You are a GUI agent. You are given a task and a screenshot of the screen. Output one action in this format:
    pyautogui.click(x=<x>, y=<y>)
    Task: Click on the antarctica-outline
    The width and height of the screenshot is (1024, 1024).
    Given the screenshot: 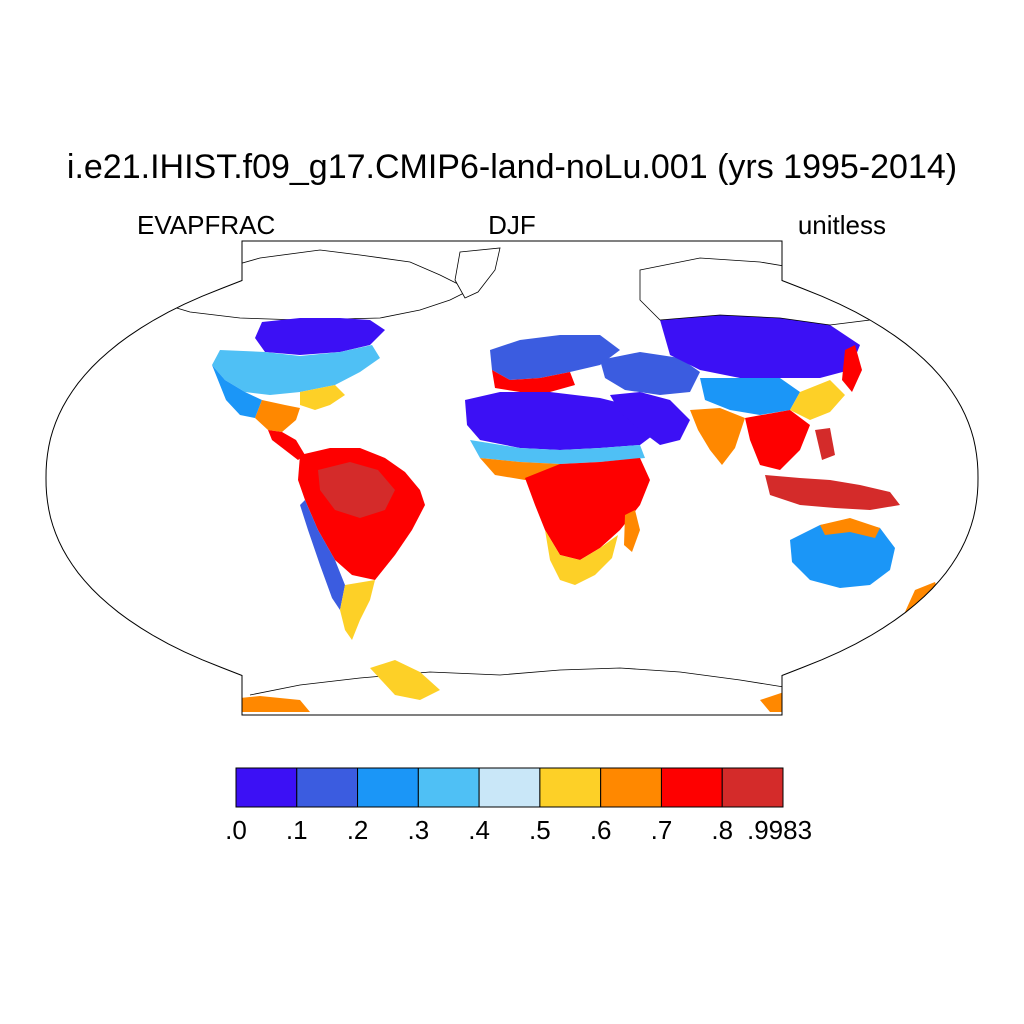 What is the action you would take?
    pyautogui.click(x=540, y=684)
    